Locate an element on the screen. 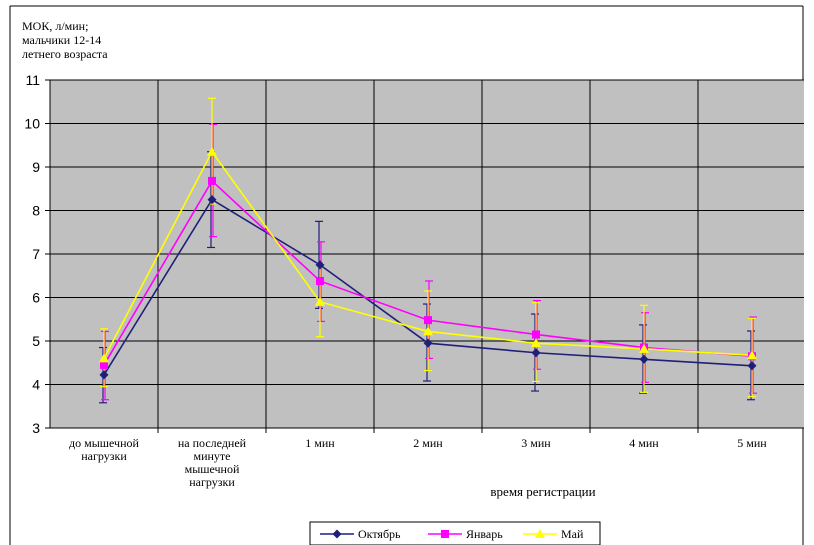  y-tick-label: 3 is located at coordinates (36, 428).